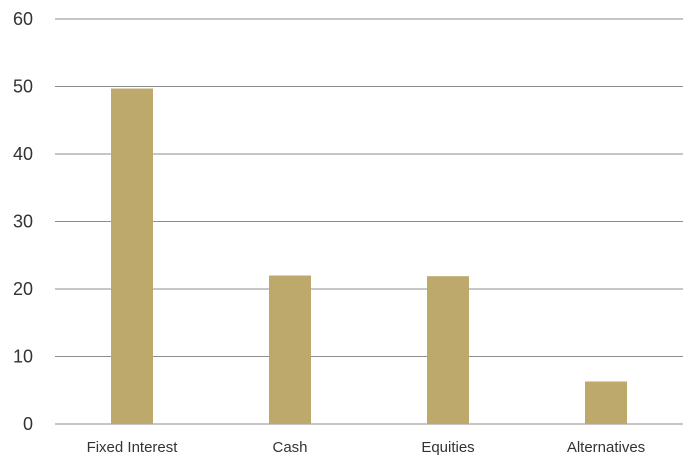  I want to click on y-tick-label-0: 0, so click(28, 424).